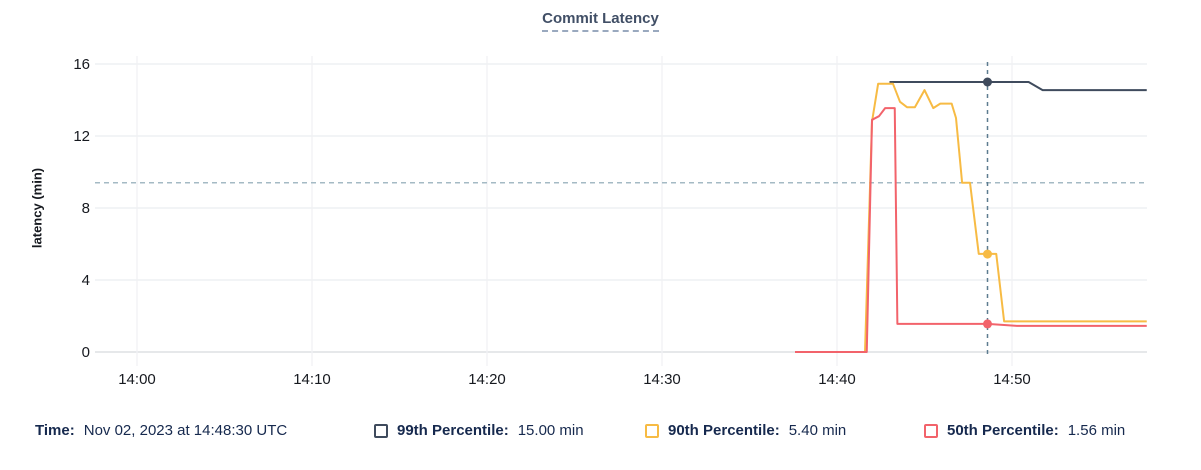 The height and width of the screenshot is (470, 1201). Describe the element at coordinates (453, 430) in the screenshot. I see `legend-label-99th: 99th Percentile:` at that location.